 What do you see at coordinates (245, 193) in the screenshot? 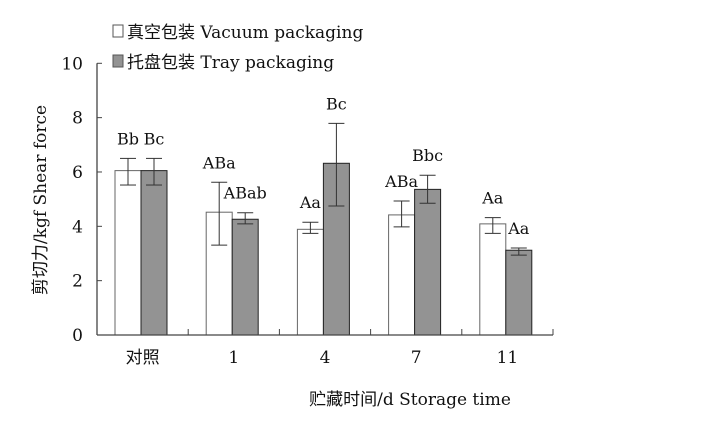
I see `significance-label: ABab` at bounding box center [245, 193].